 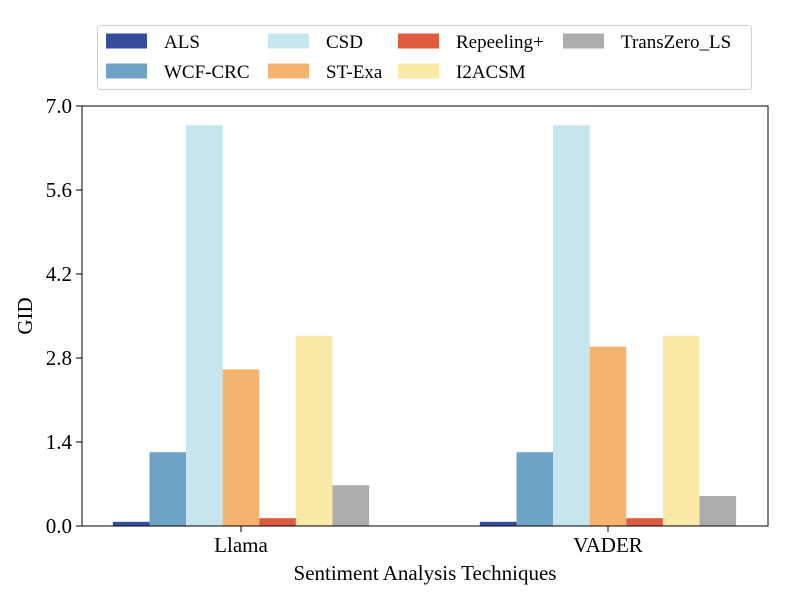 I want to click on legend-label-wcf-crc: WCF-CRC, so click(x=207, y=72).